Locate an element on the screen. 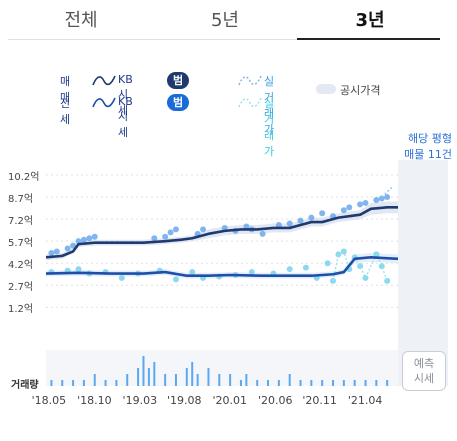 The image size is (457, 441). listing-note-line2: 매물 11건 is located at coordinates (428, 154).